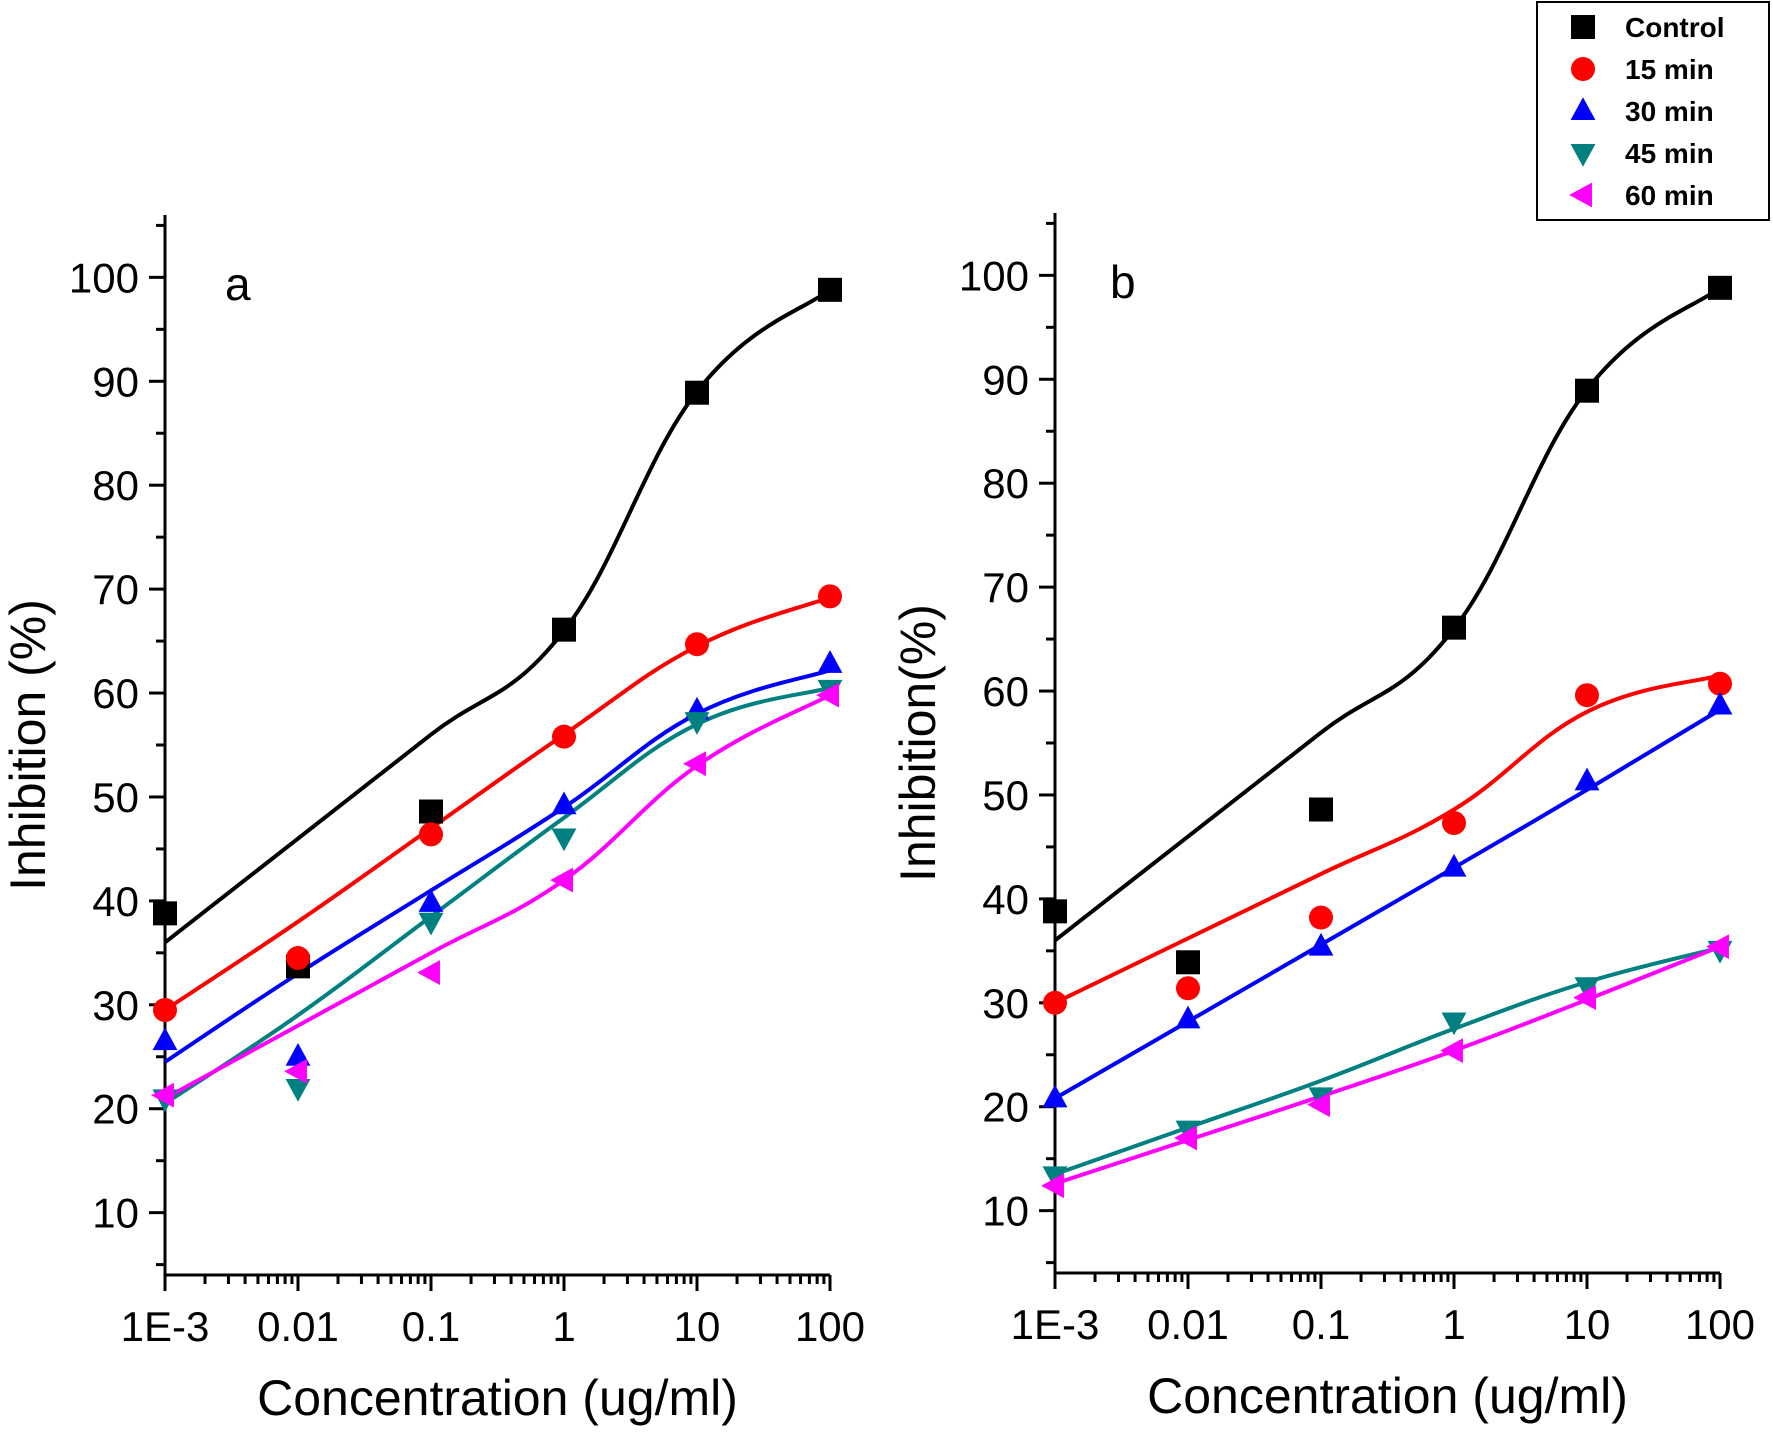  What do you see at coordinates (1669, 69) in the screenshot?
I see `legend-label: 15 min` at bounding box center [1669, 69].